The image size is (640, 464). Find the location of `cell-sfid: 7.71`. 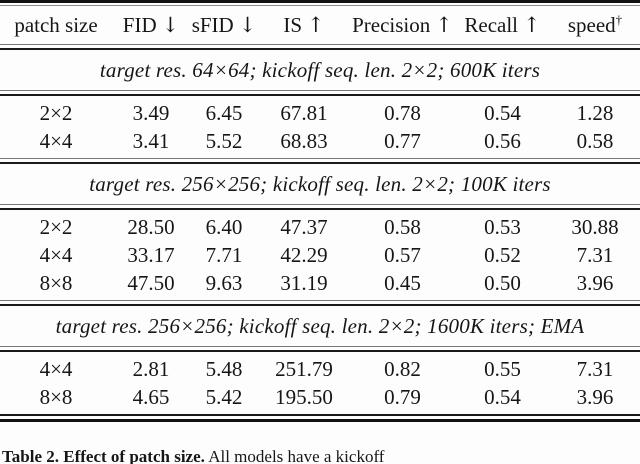

cell-sfid: 7.71 is located at coordinates (224, 254).